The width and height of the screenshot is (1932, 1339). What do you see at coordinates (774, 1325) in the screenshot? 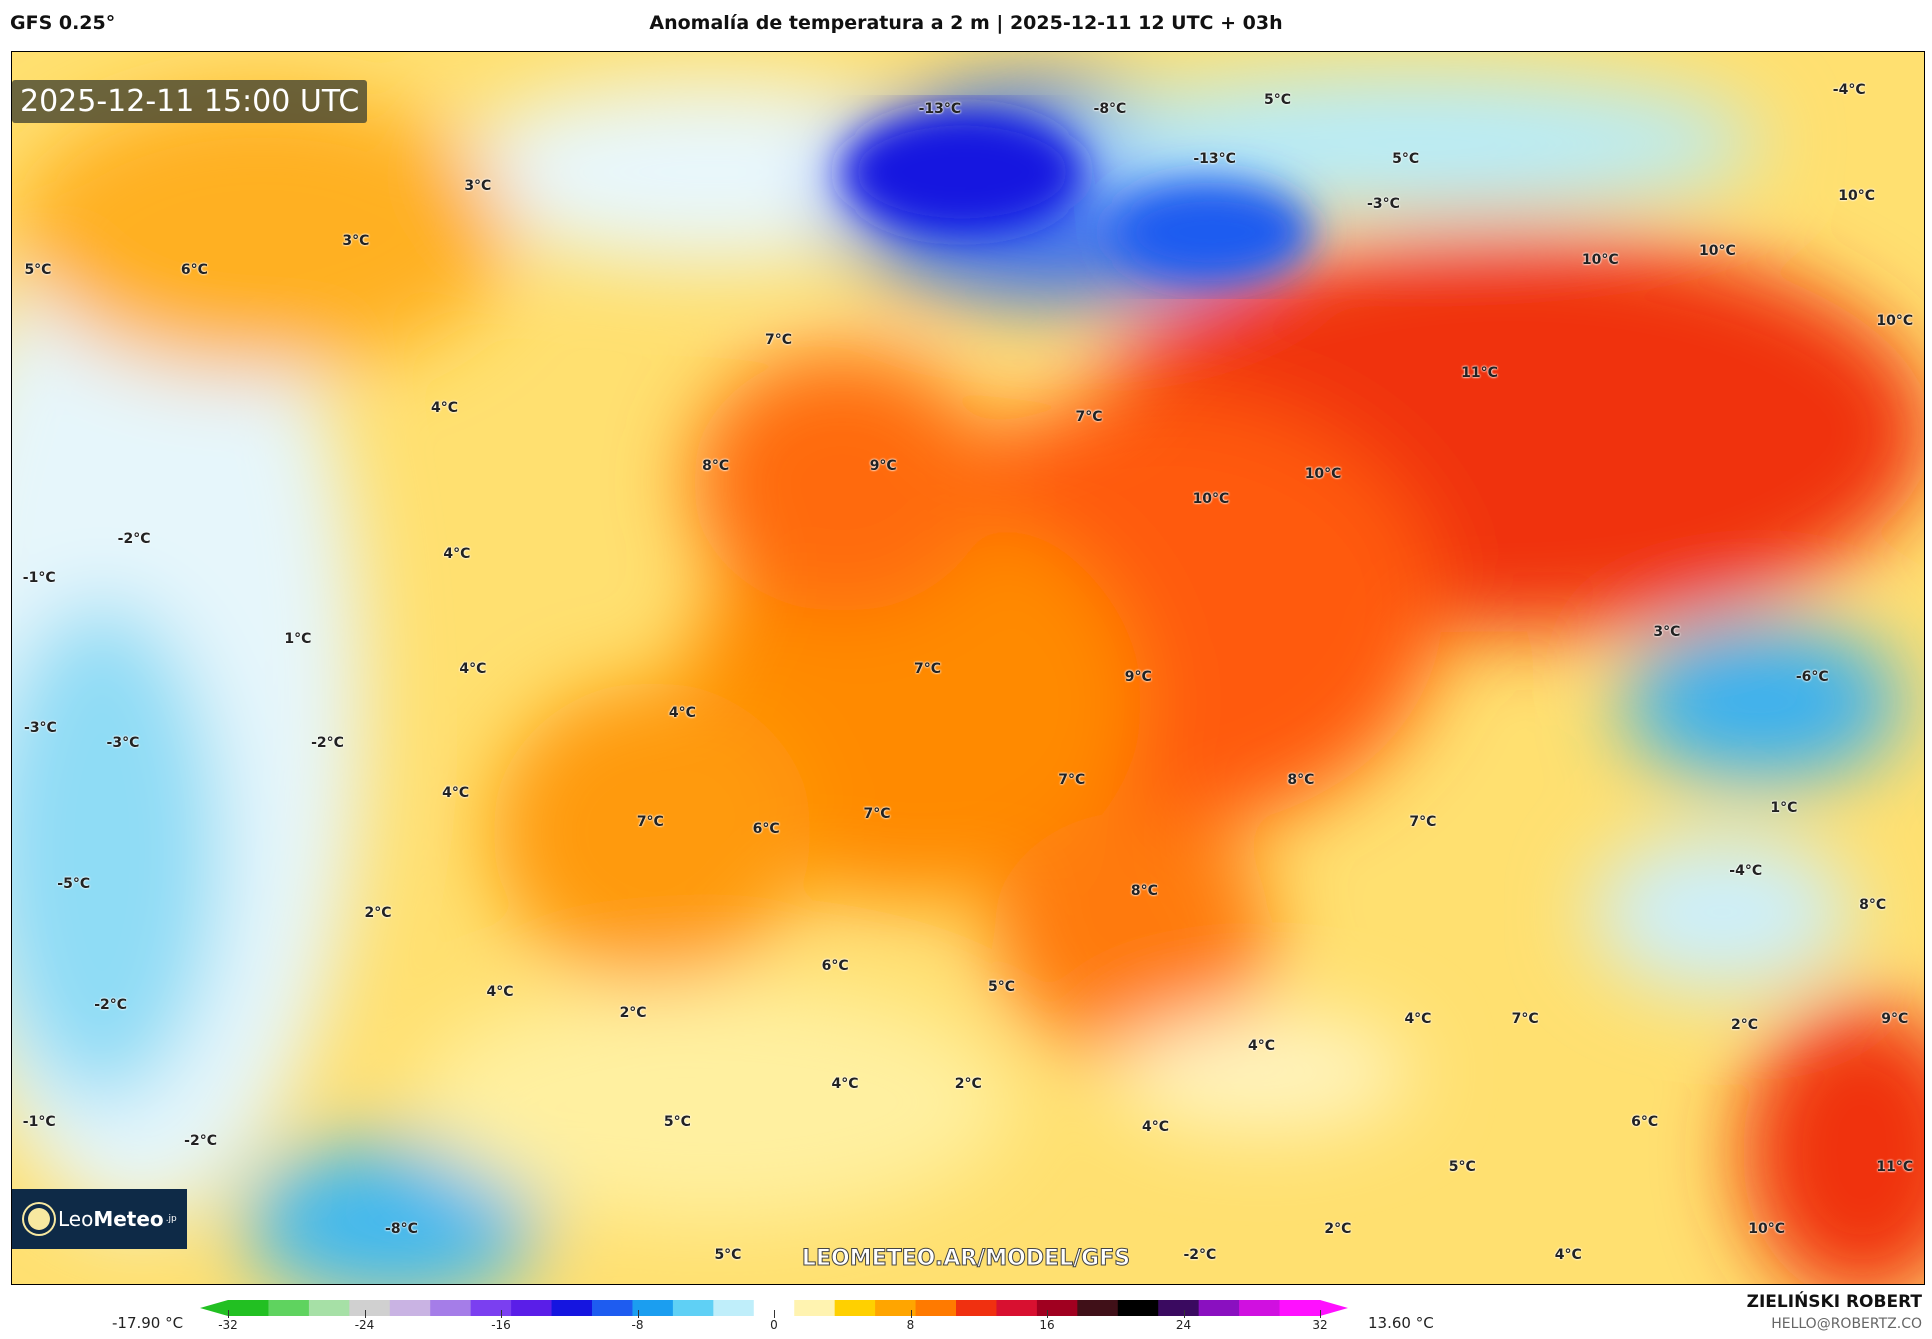
I see `colorbar-tick-label: 0` at bounding box center [774, 1325].